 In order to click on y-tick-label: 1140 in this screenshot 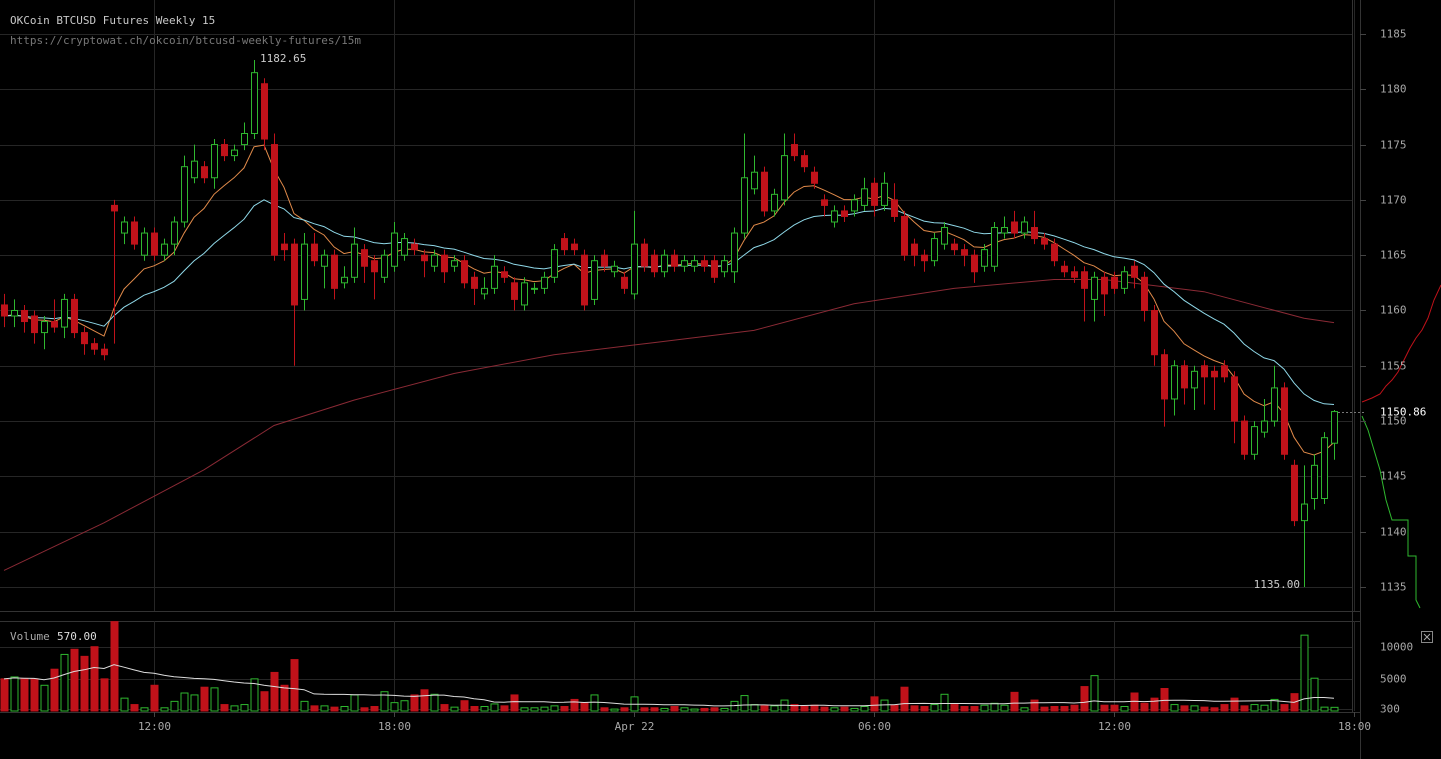, I will do `click(1393, 532)`.